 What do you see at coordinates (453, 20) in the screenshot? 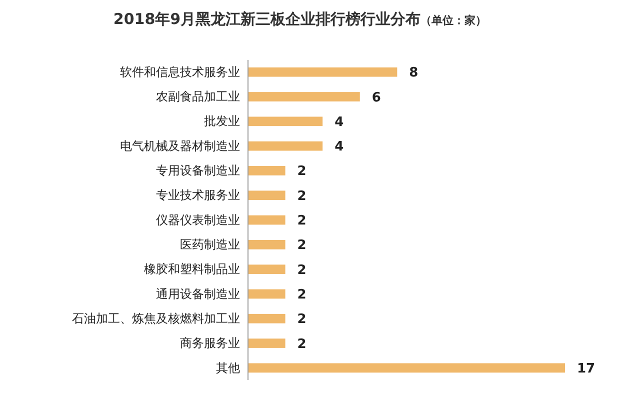
I see `chart-subtitle: （单位：家）` at bounding box center [453, 20].